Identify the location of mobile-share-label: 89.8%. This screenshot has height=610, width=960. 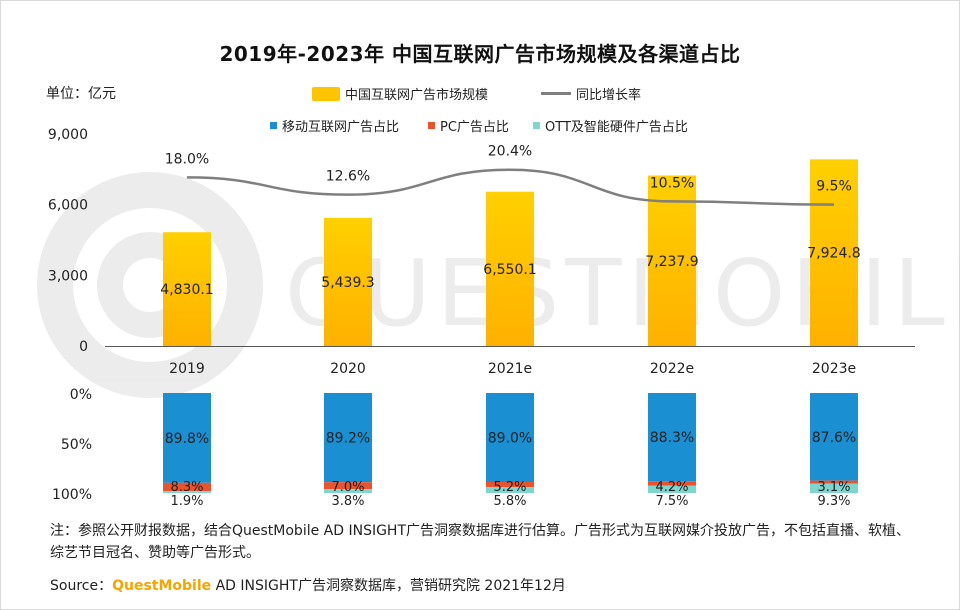
(187, 439).